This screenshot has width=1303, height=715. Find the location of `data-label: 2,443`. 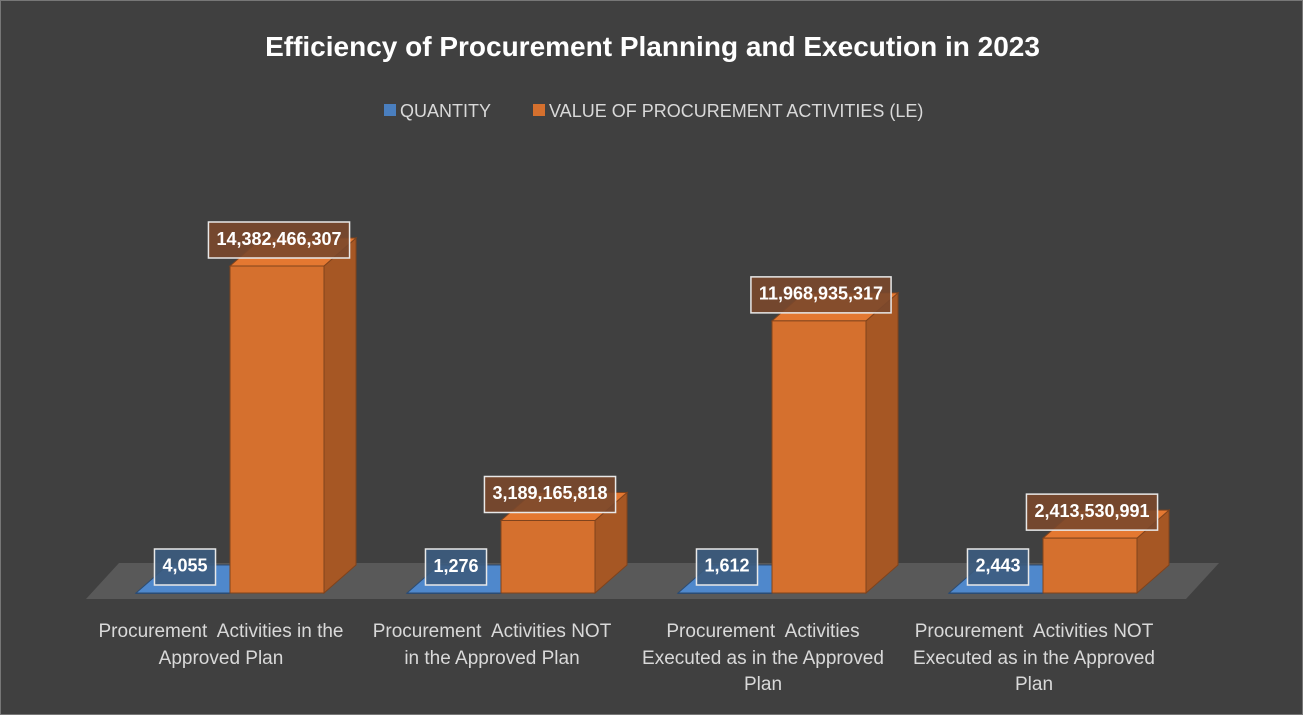

data-label: 2,443 is located at coordinates (997, 566).